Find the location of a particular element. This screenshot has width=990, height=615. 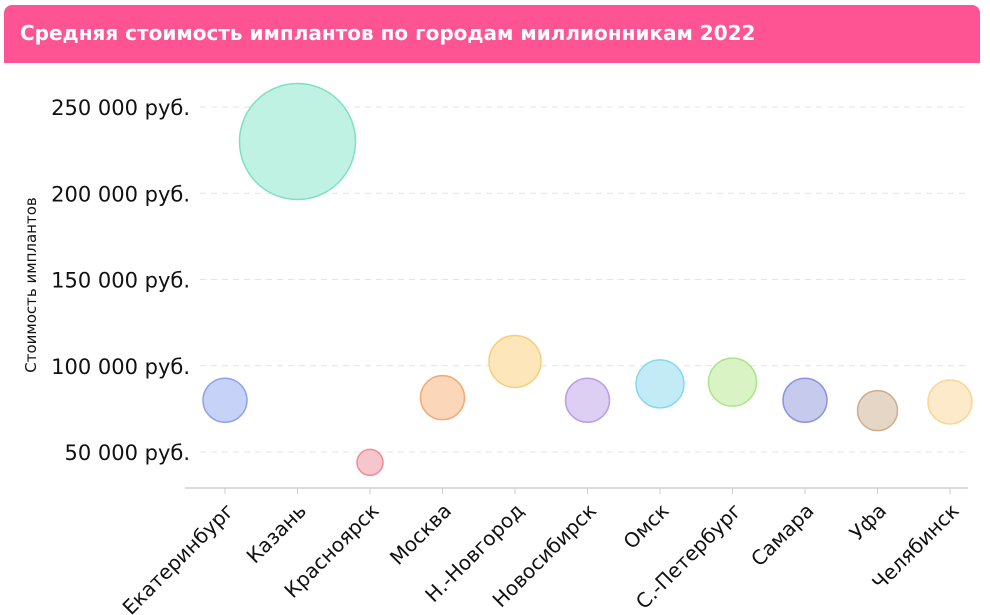

y-tick-label: 250 000 руб. is located at coordinates (120, 108).